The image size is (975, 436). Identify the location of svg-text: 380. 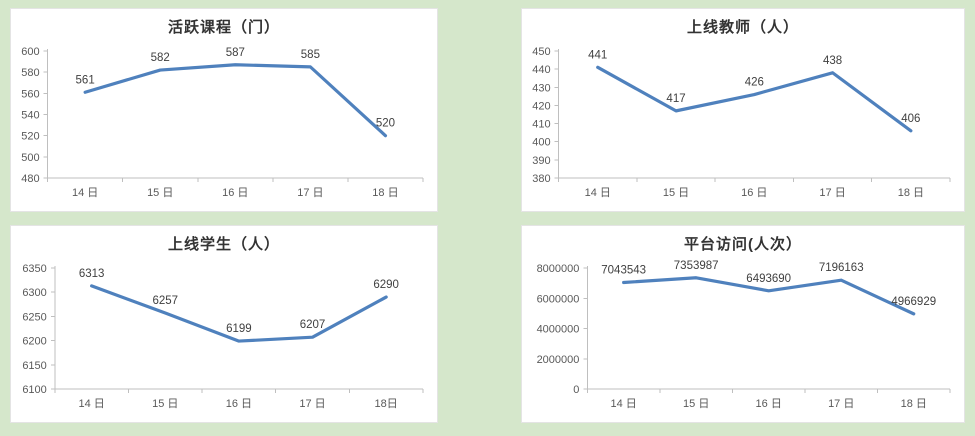
(541, 179).